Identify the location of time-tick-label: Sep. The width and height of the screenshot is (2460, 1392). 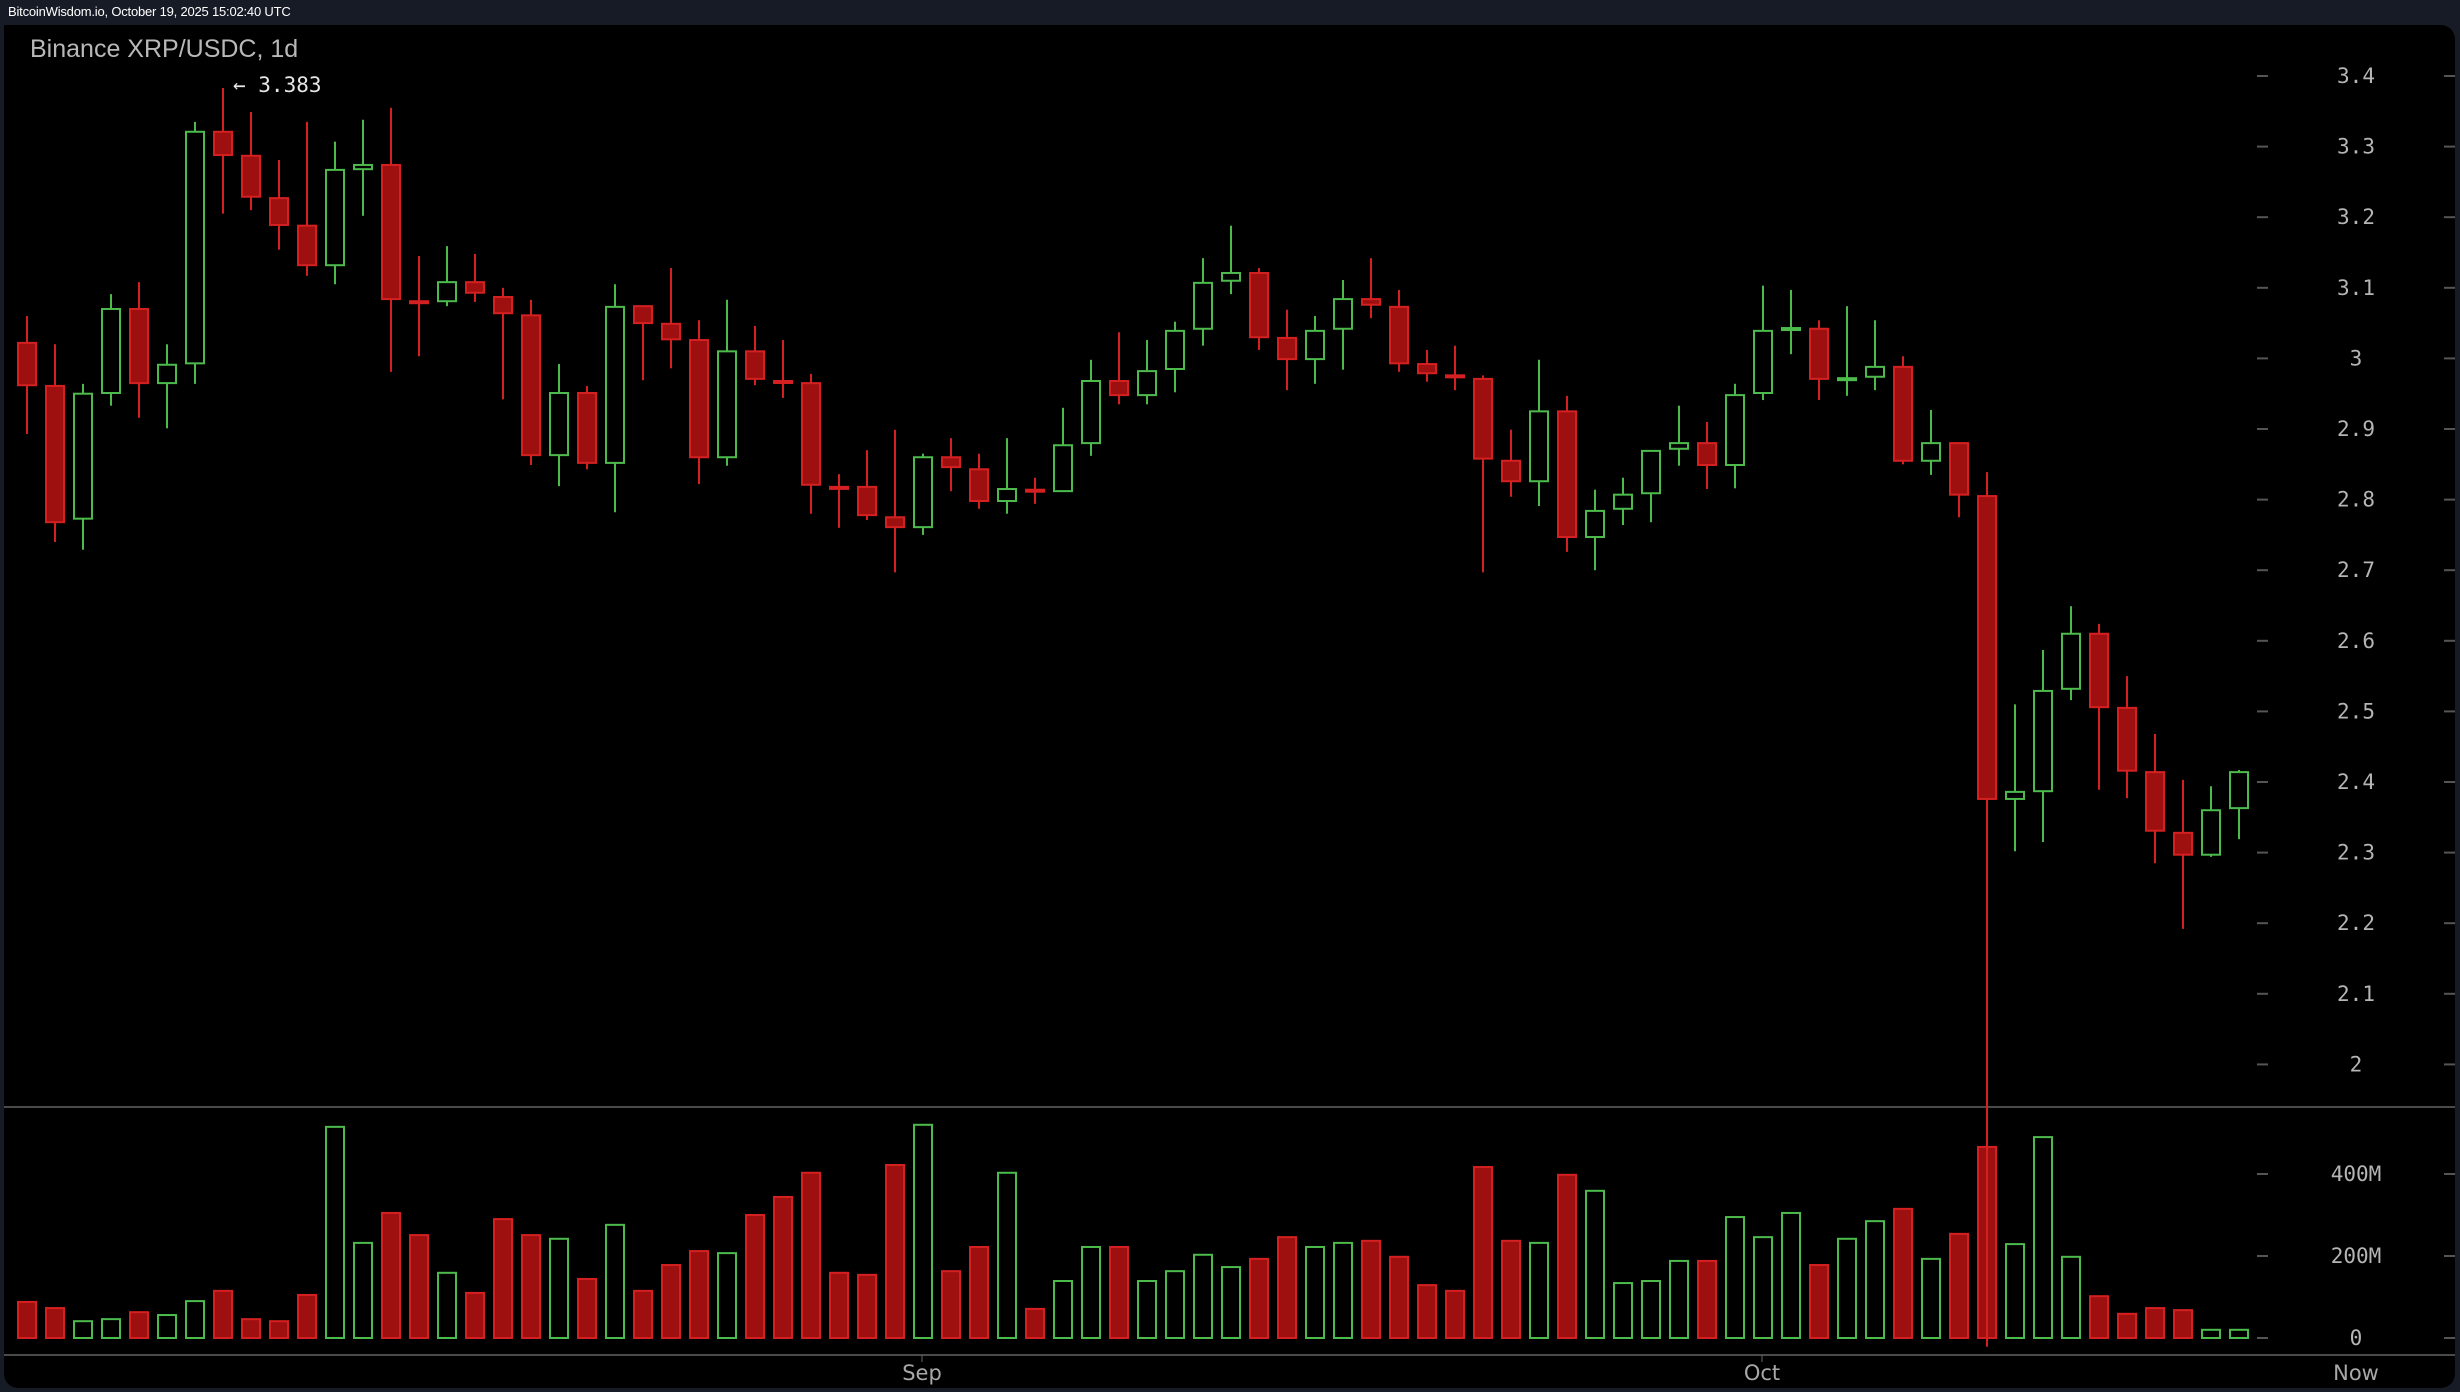
(922, 1373).